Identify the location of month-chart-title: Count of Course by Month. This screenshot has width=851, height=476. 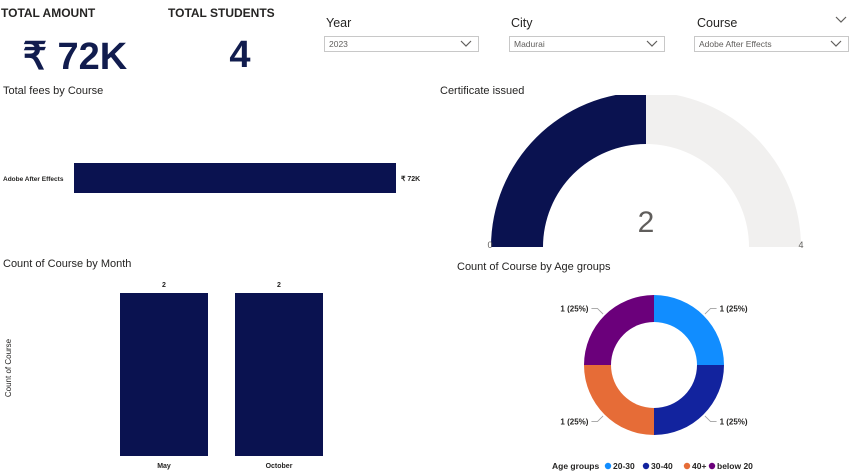
(67, 264).